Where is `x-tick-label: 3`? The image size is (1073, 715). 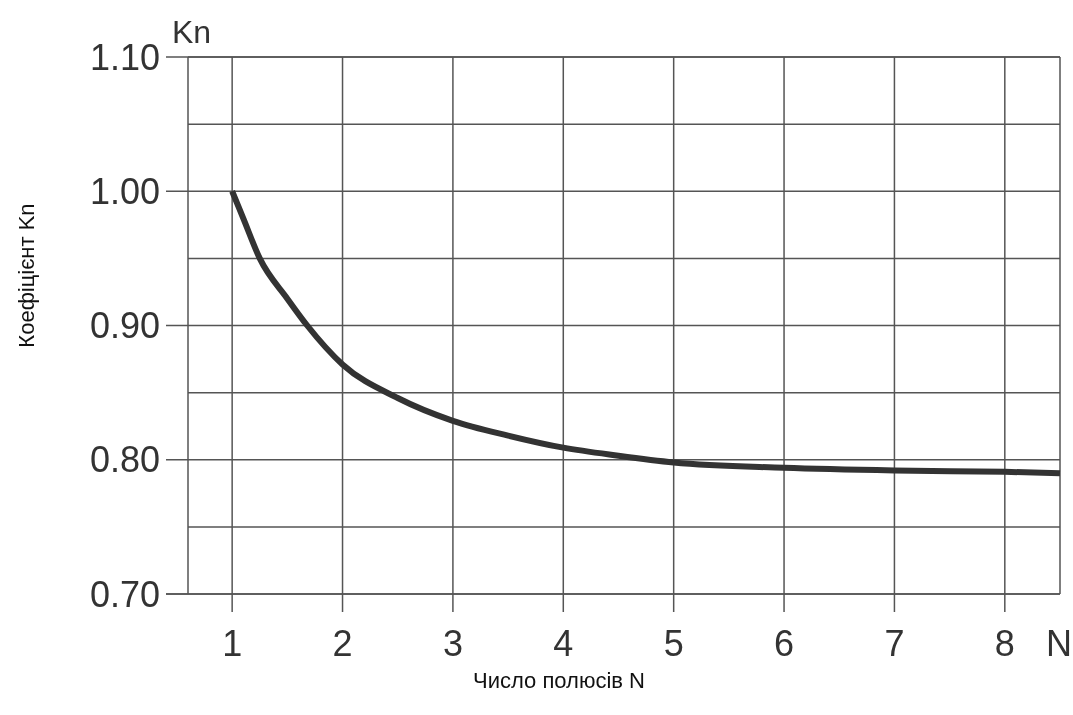 x-tick-label: 3 is located at coordinates (452, 643).